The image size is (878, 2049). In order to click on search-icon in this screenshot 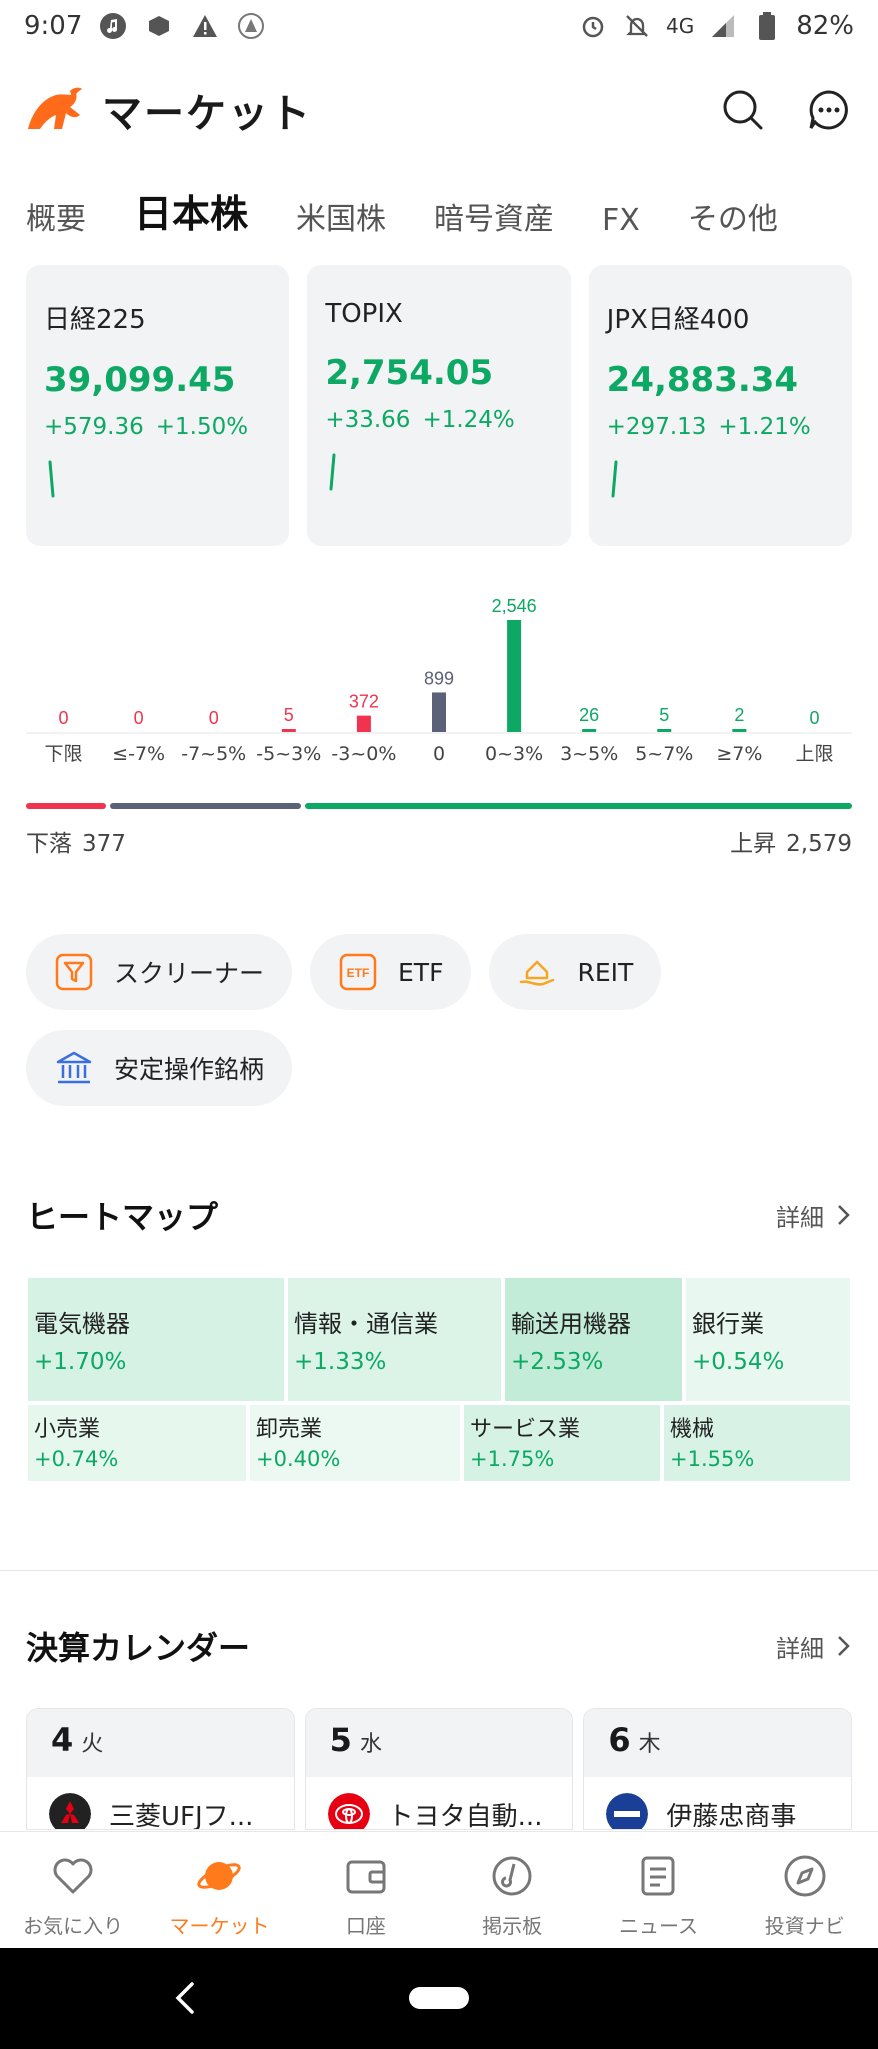, I will do `click(743, 110)`.